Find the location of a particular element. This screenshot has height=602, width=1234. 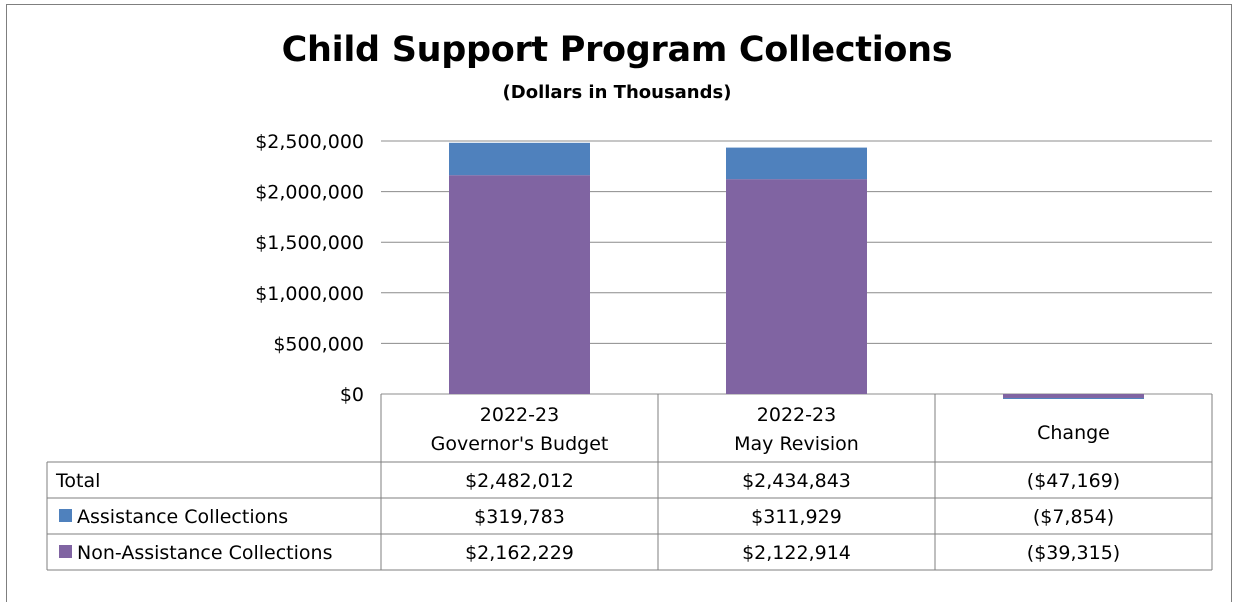

table-cell: $311,929 is located at coordinates (796, 517).